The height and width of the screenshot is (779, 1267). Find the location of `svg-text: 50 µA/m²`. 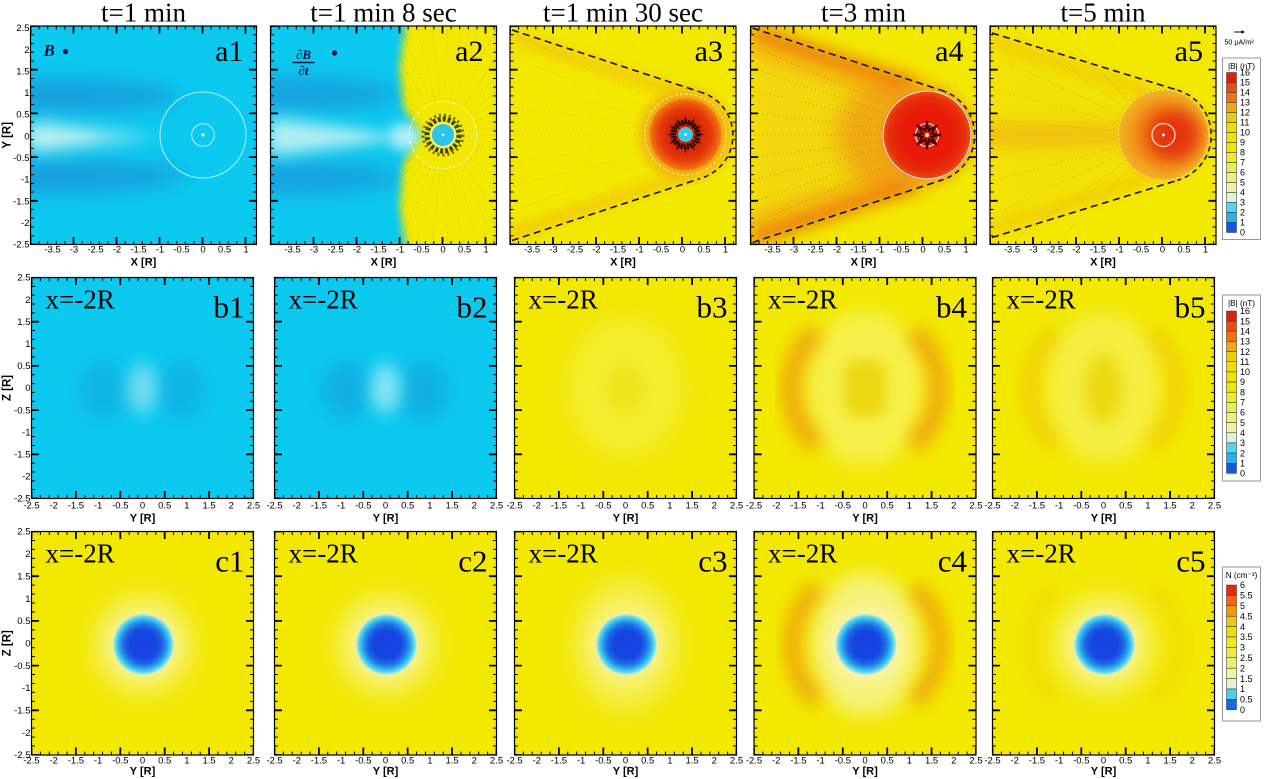

svg-text: 50 µA/m² is located at coordinates (1239, 42).